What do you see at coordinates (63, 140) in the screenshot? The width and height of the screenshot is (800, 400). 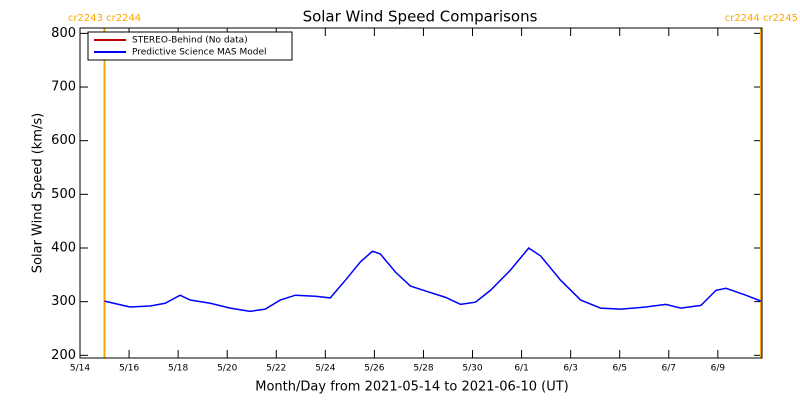 I see `y-tick-label: 600` at bounding box center [63, 140].